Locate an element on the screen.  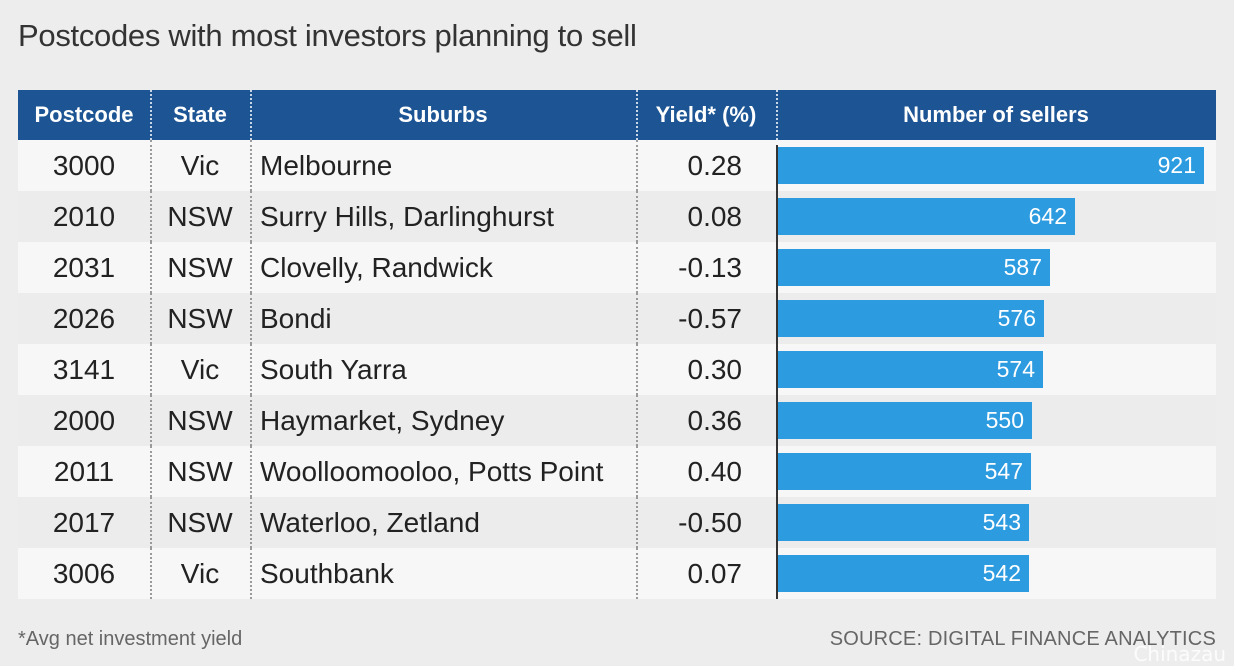
seller-bar-label: 921 is located at coordinates (1176, 165).